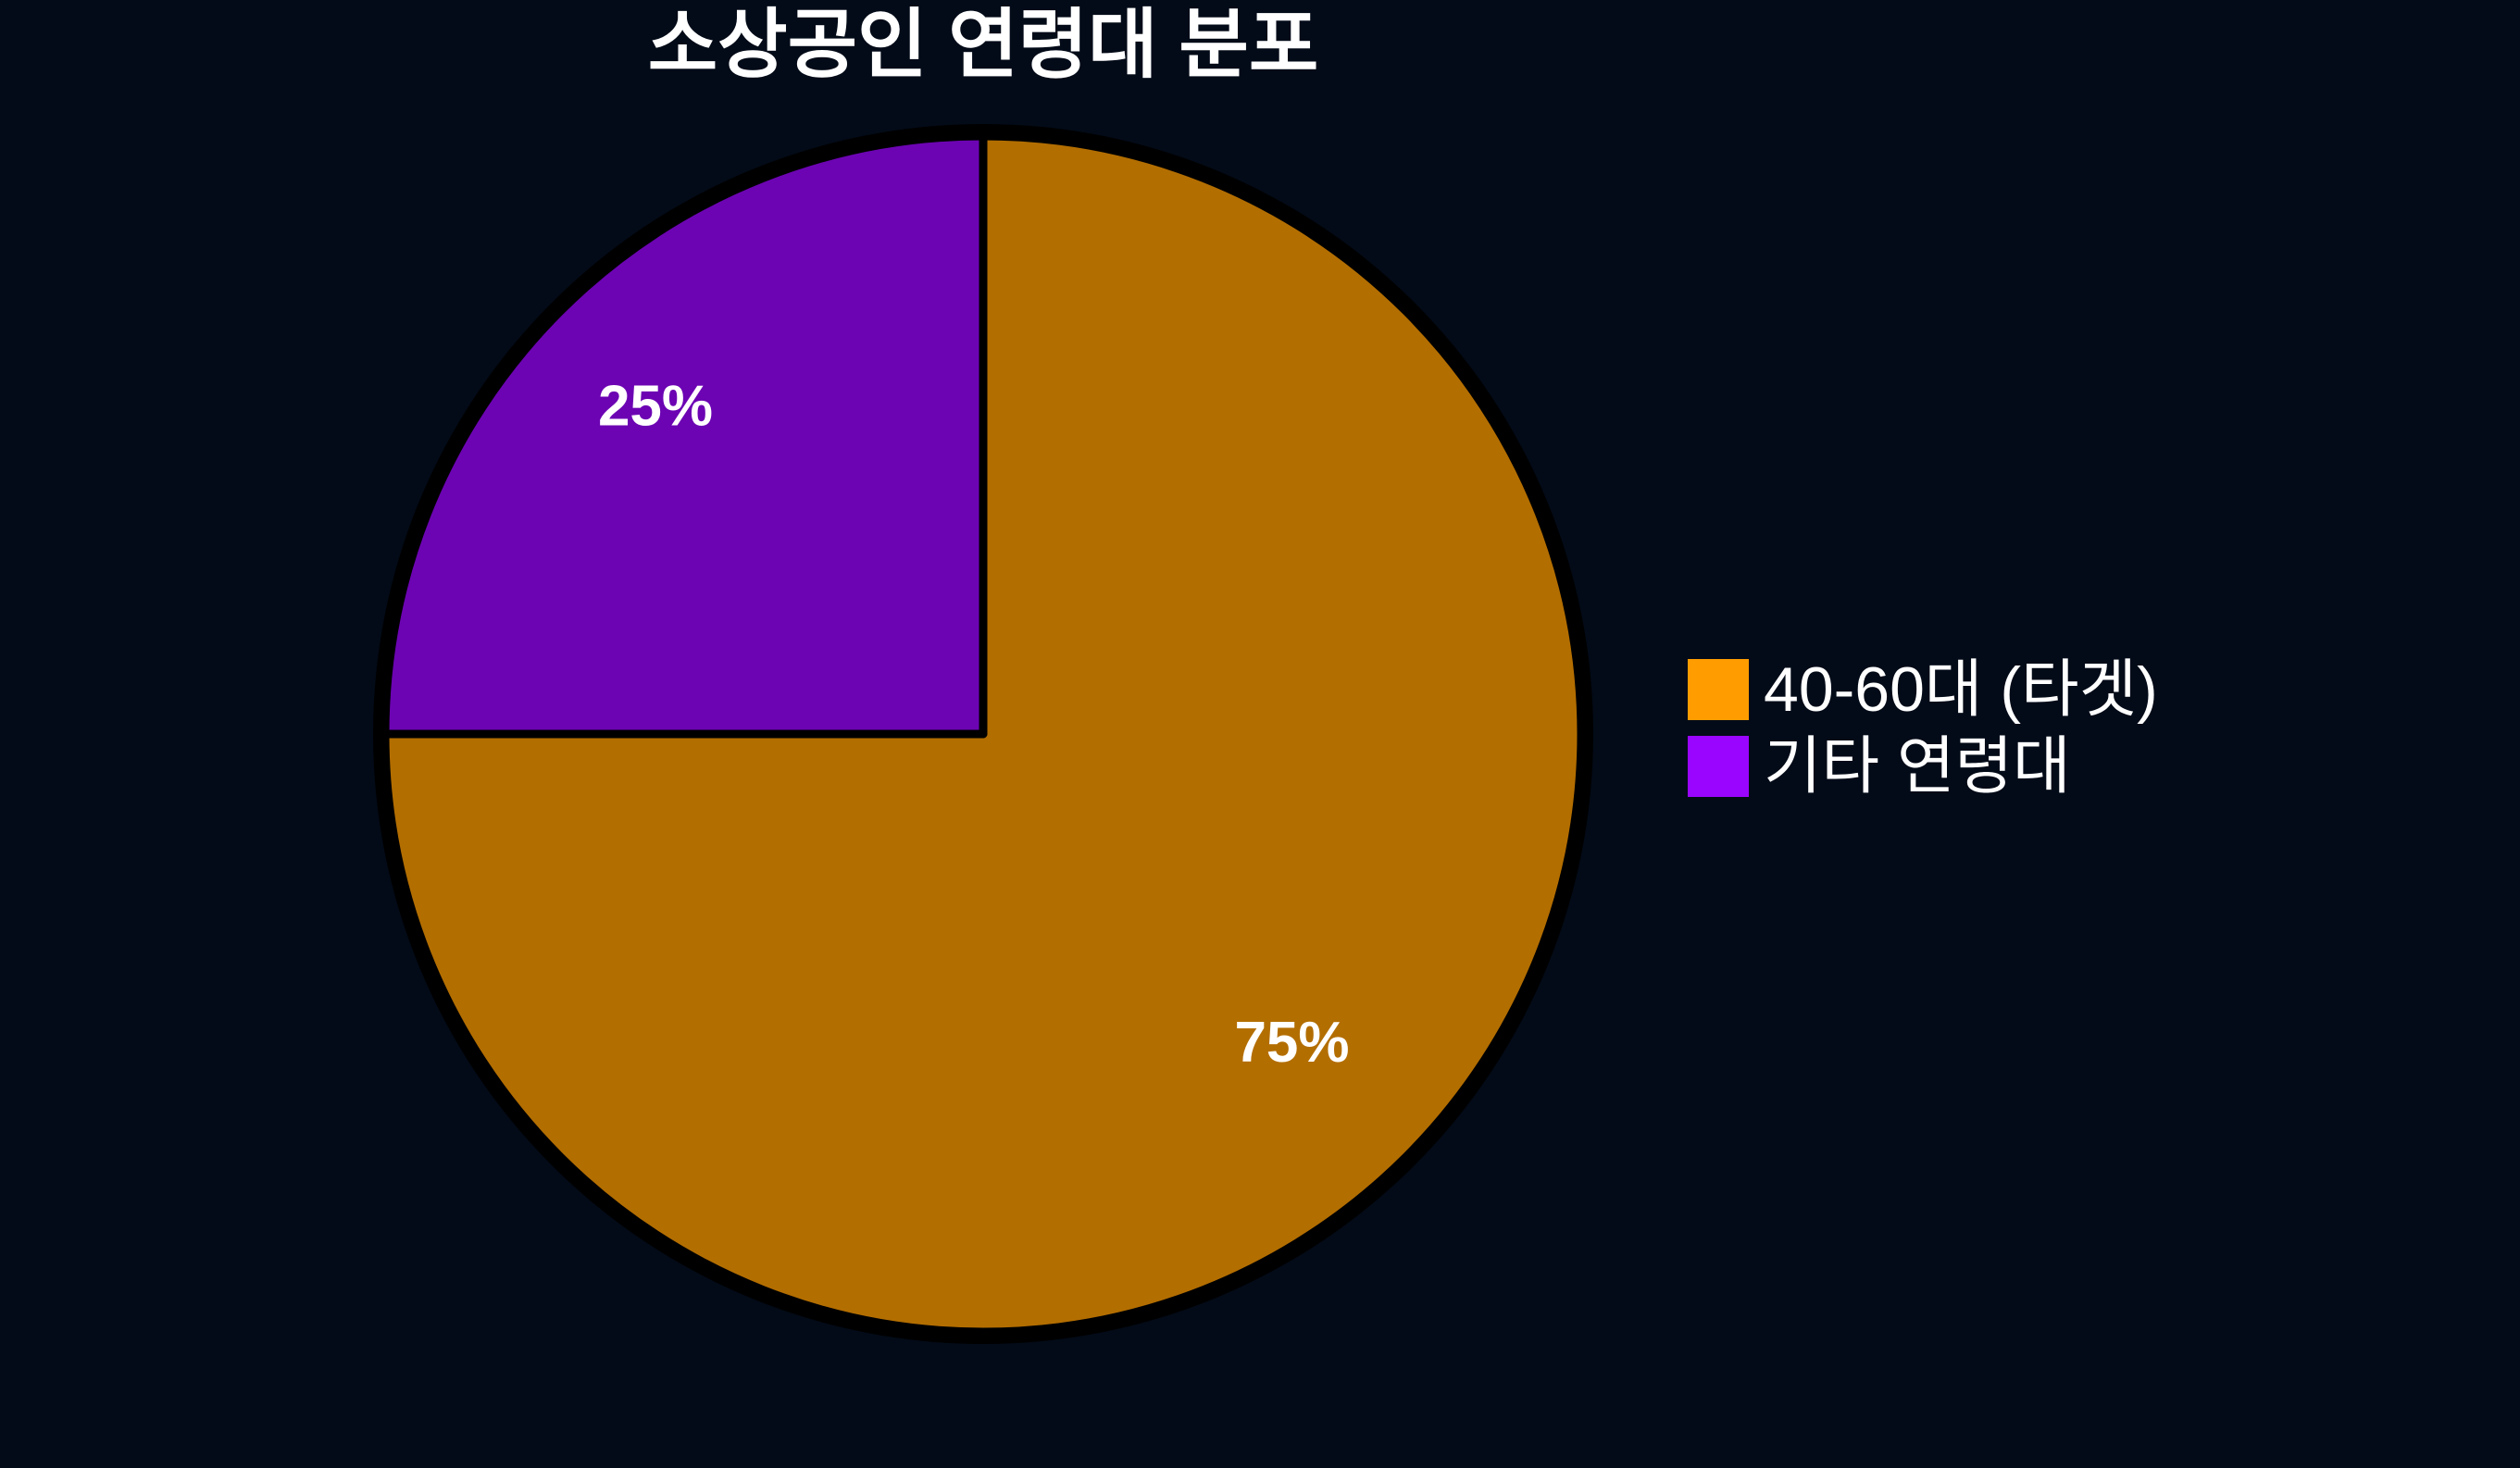 Image resolution: width=2520 pixels, height=1468 pixels. Describe the element at coordinates (1961, 689) in the screenshot. I see `legend-label-target: 40-60대 (타겟)` at that location.